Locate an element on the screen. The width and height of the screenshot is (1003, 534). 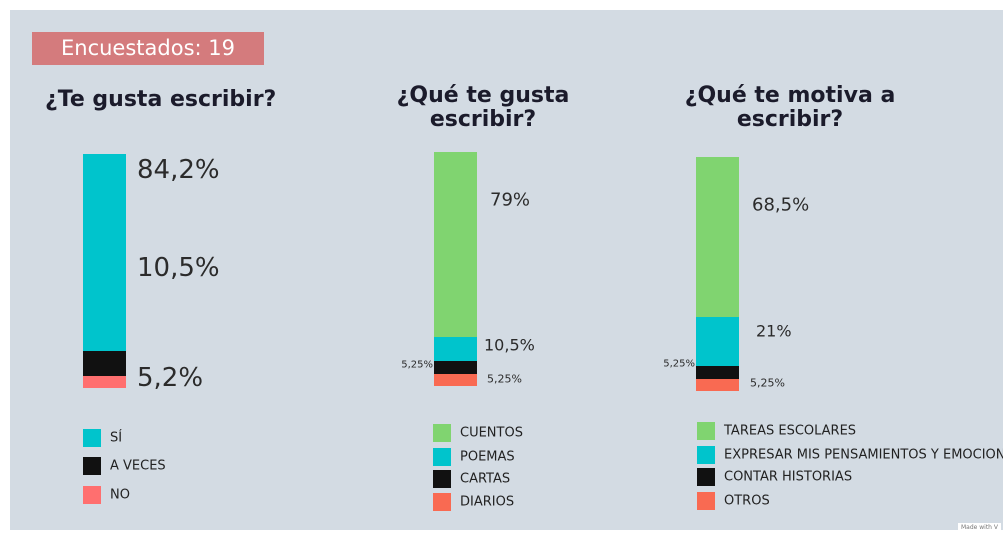
watermark: Made with V is located at coordinates (979, 527).